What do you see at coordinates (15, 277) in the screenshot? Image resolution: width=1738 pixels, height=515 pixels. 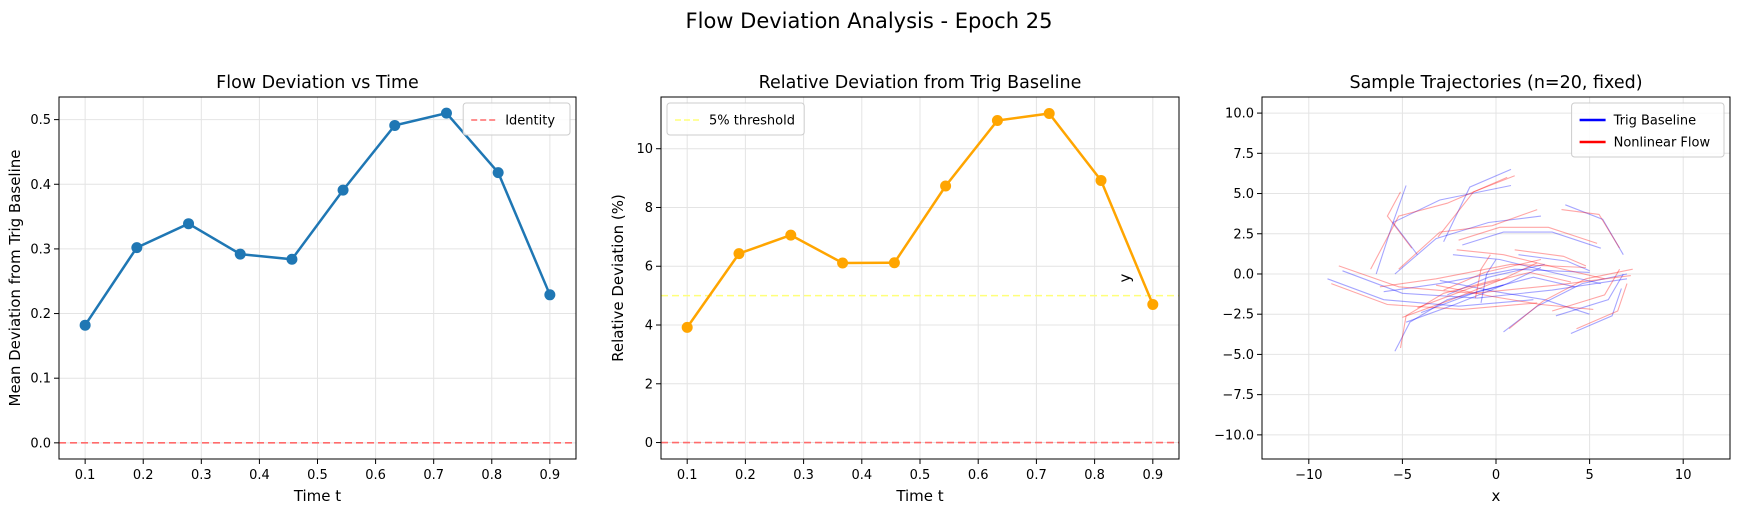 I see `y-axis-label: Mean Deviation from Trig Baseline` at bounding box center [15, 277].